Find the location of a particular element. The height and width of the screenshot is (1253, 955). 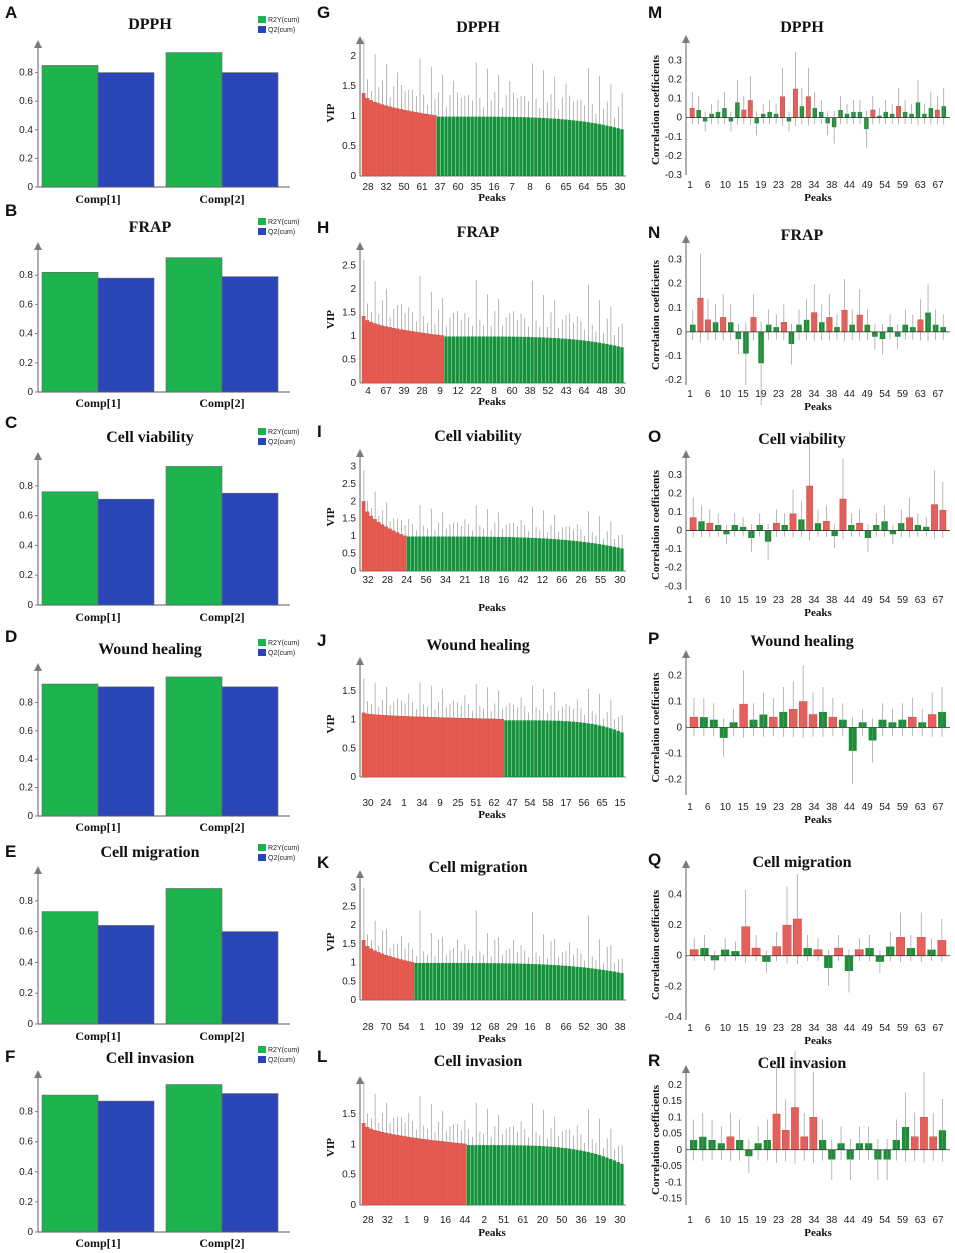

x-tick-label: 9 is located at coordinates (440, 803).